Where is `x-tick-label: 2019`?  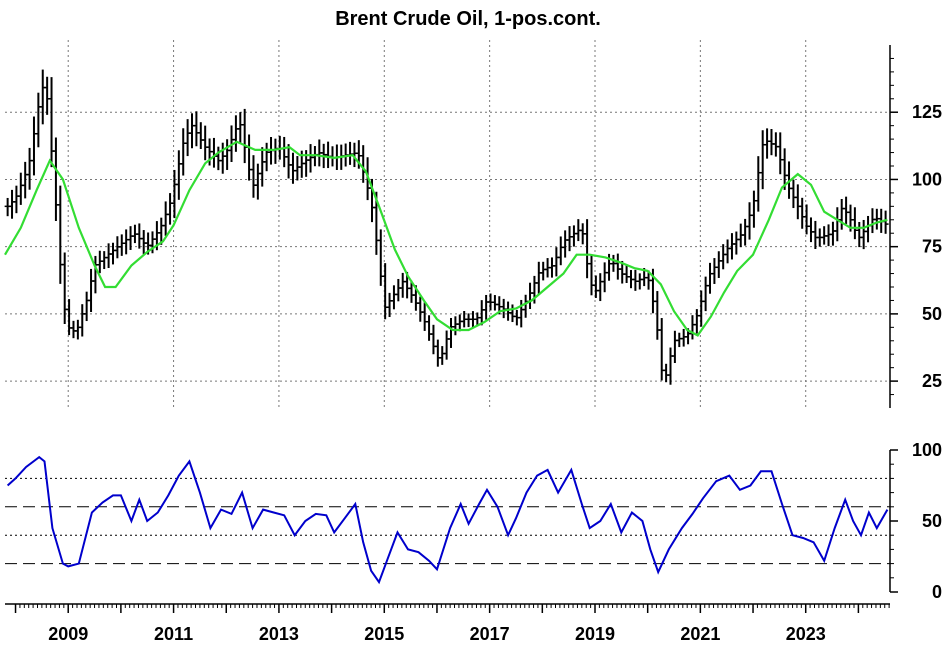 x-tick-label: 2019 is located at coordinates (595, 634).